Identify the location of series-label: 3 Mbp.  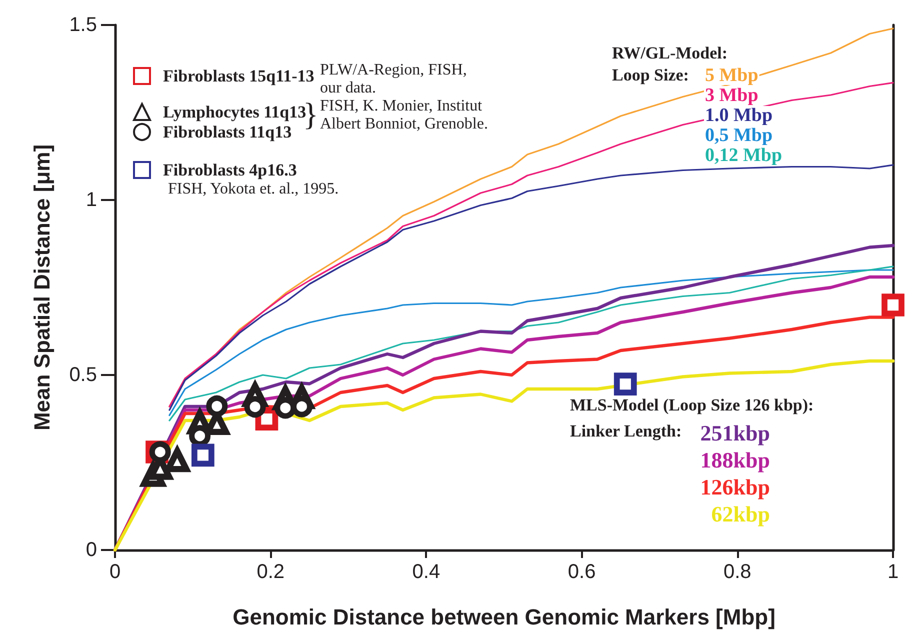
(731, 95).